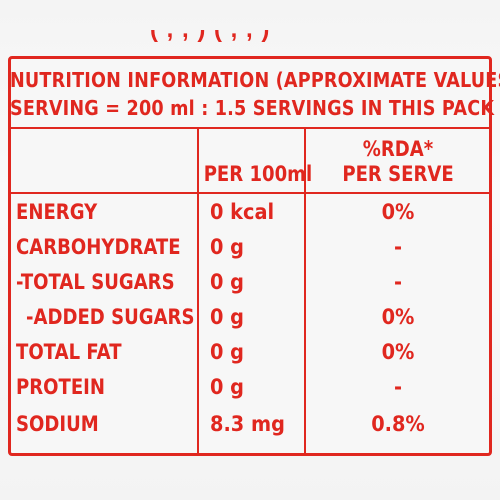  What do you see at coordinates (227, 352) in the screenshot?
I see `nutrient-value-total-fat: 0 g` at bounding box center [227, 352].